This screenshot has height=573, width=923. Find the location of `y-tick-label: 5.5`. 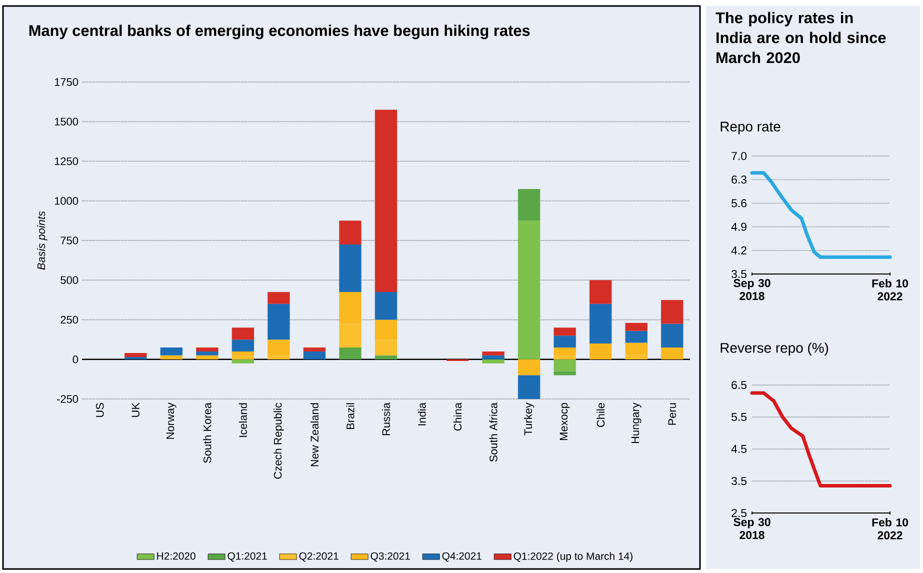

y-tick-label: 5.5 is located at coordinates (739, 417).